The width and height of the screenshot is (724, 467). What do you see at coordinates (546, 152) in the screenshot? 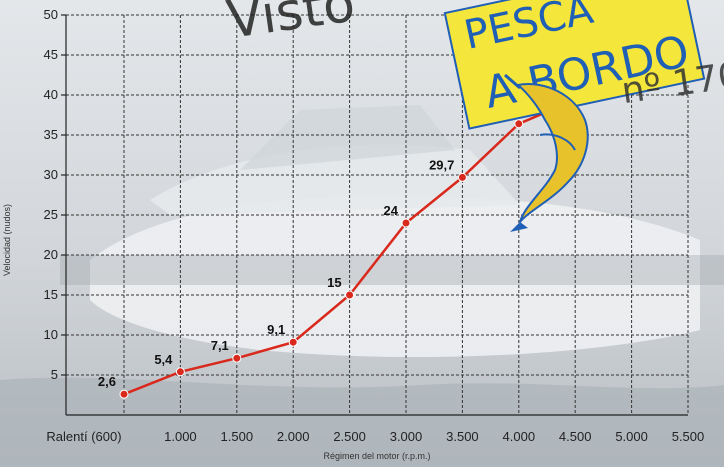
I see `swordfish-logo` at bounding box center [546, 152].